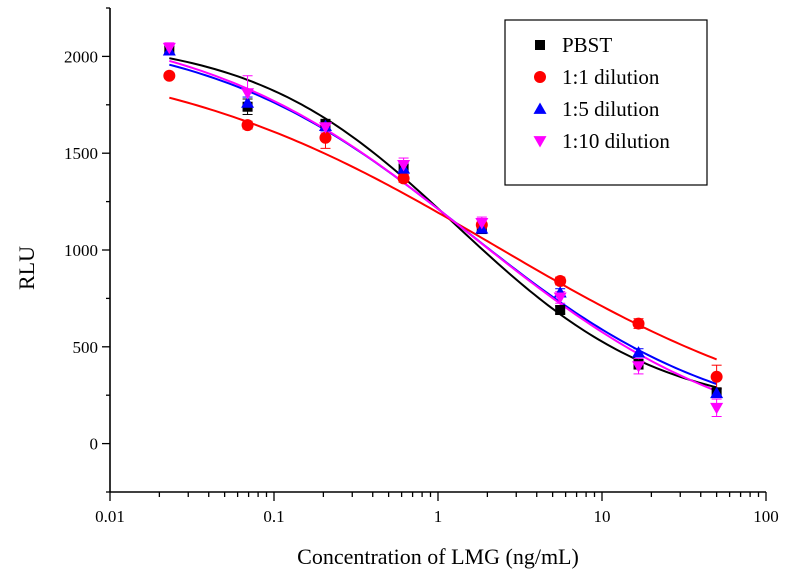  I want to click on legend-label-pbst: PBST, so click(587, 45).